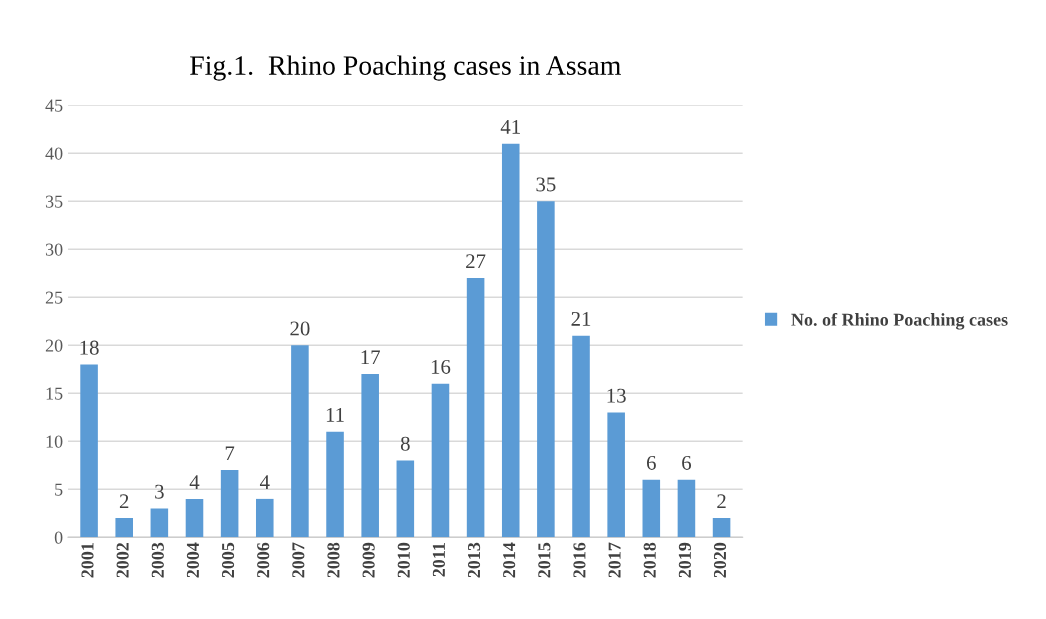 This screenshot has width=1046, height=619. What do you see at coordinates (899, 321) in the screenshot?
I see `legend-label: No. of Rhino Poaching cases` at bounding box center [899, 321].